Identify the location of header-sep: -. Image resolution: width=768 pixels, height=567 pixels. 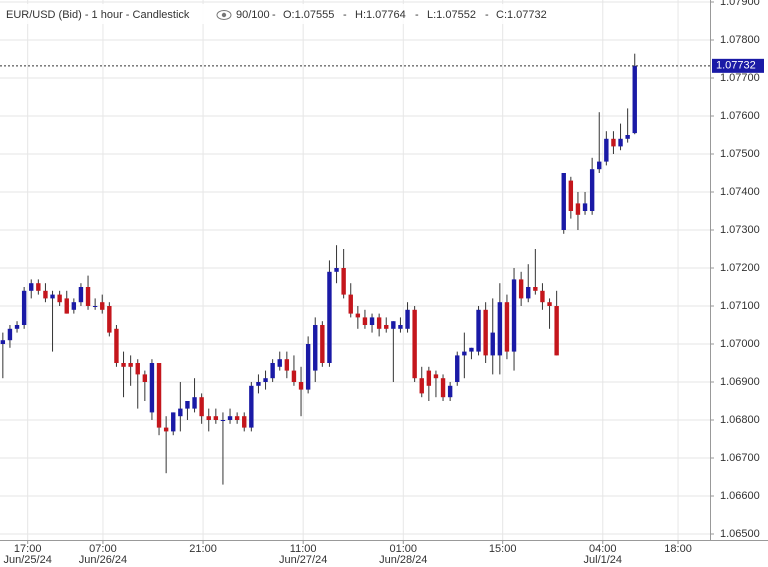
(274, 15).